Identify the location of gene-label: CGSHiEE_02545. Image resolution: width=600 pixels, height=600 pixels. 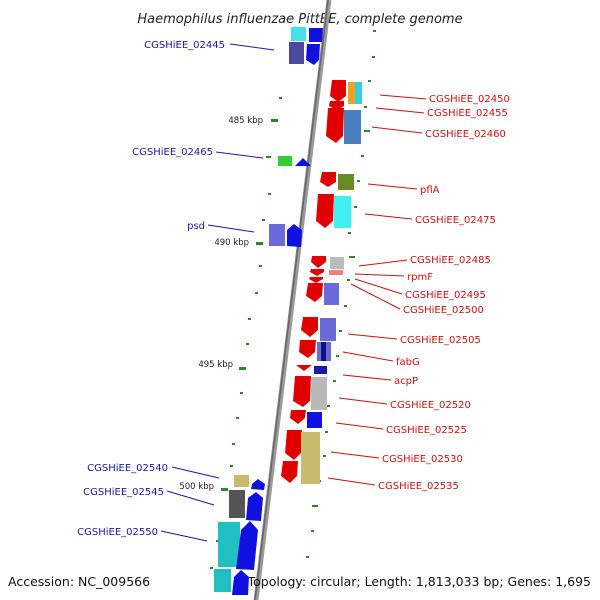
(123, 492).